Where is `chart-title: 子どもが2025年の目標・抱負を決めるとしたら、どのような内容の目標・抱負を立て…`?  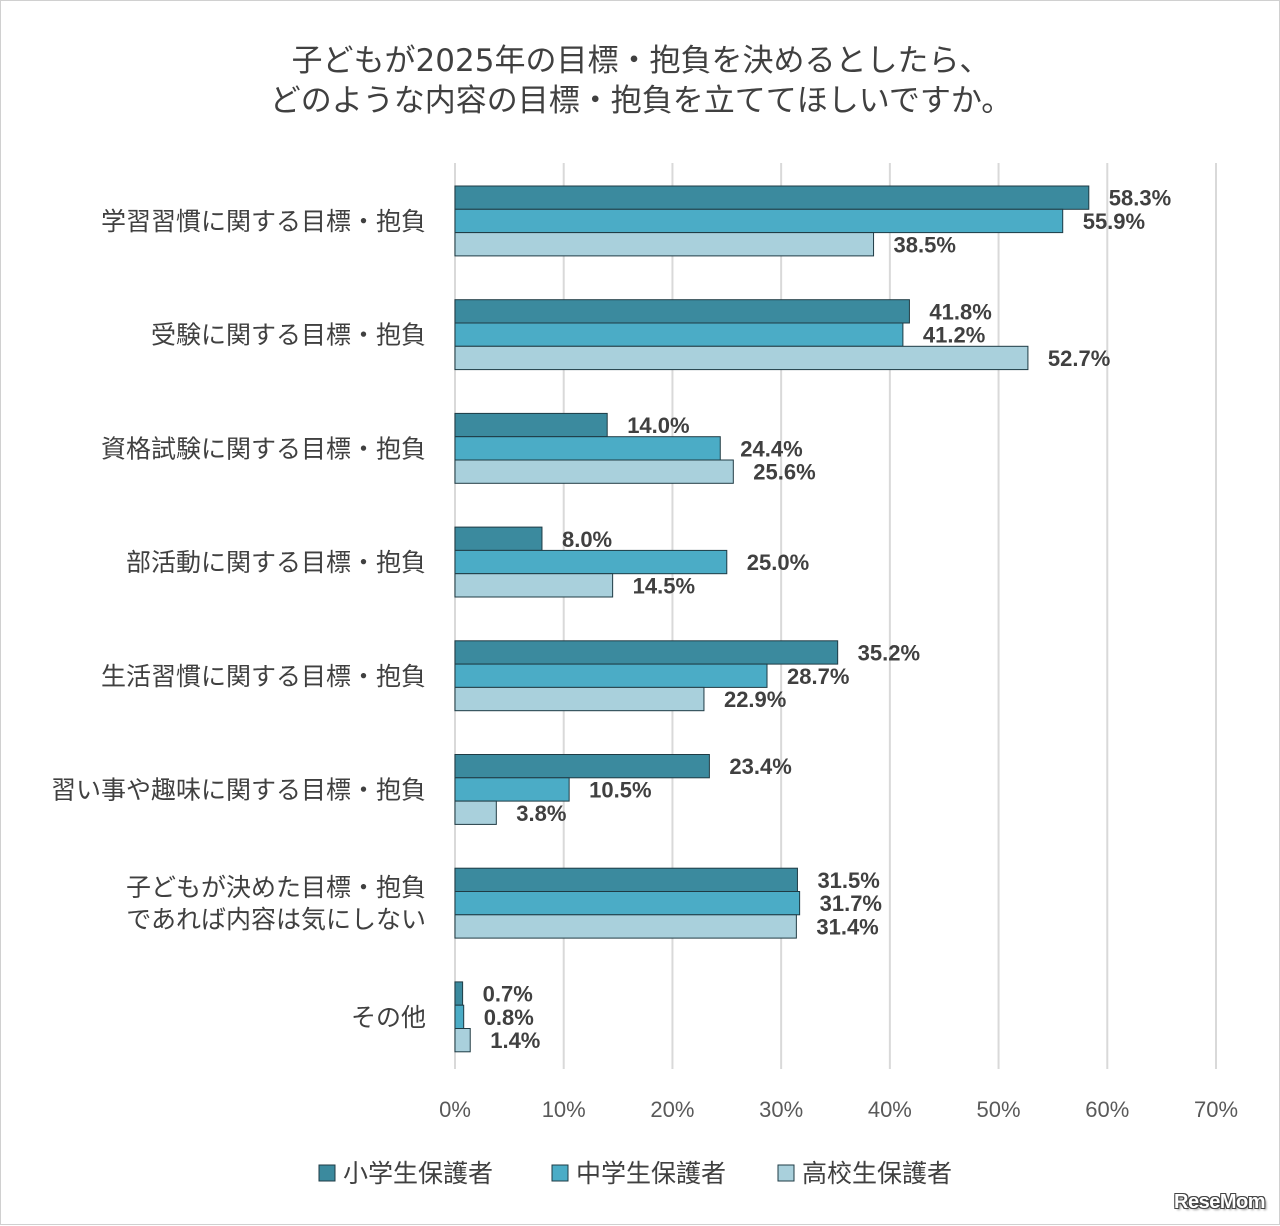 chart-title: 子どもが2025年の目標・抱負を決めるとしたら、どのような内容の目標・抱負を立て… is located at coordinates (641, 81).